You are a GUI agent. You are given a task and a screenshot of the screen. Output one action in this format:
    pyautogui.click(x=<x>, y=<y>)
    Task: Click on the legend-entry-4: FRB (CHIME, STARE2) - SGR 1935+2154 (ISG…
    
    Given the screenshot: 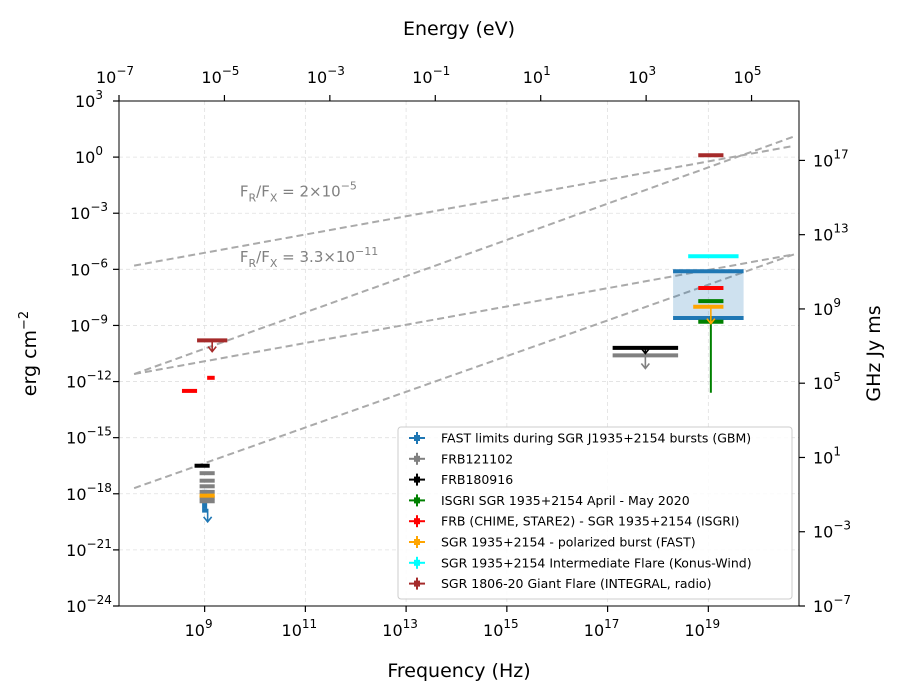 What is the action you would take?
    pyautogui.click(x=590, y=521)
    